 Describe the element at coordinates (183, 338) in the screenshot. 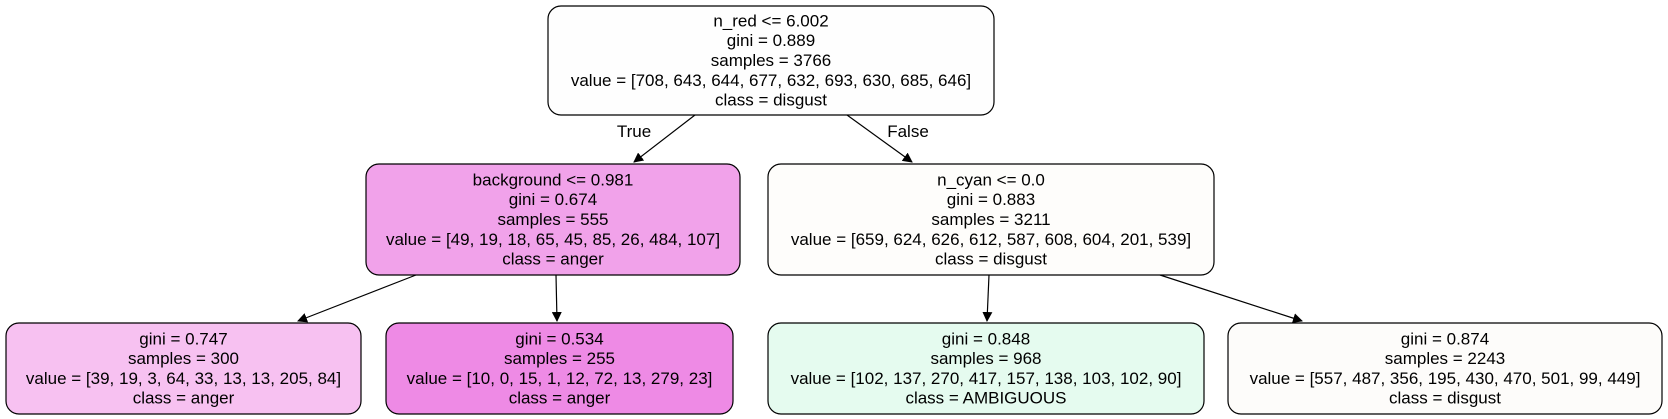

I see `node-text-line: gini = 0.747` at that location.